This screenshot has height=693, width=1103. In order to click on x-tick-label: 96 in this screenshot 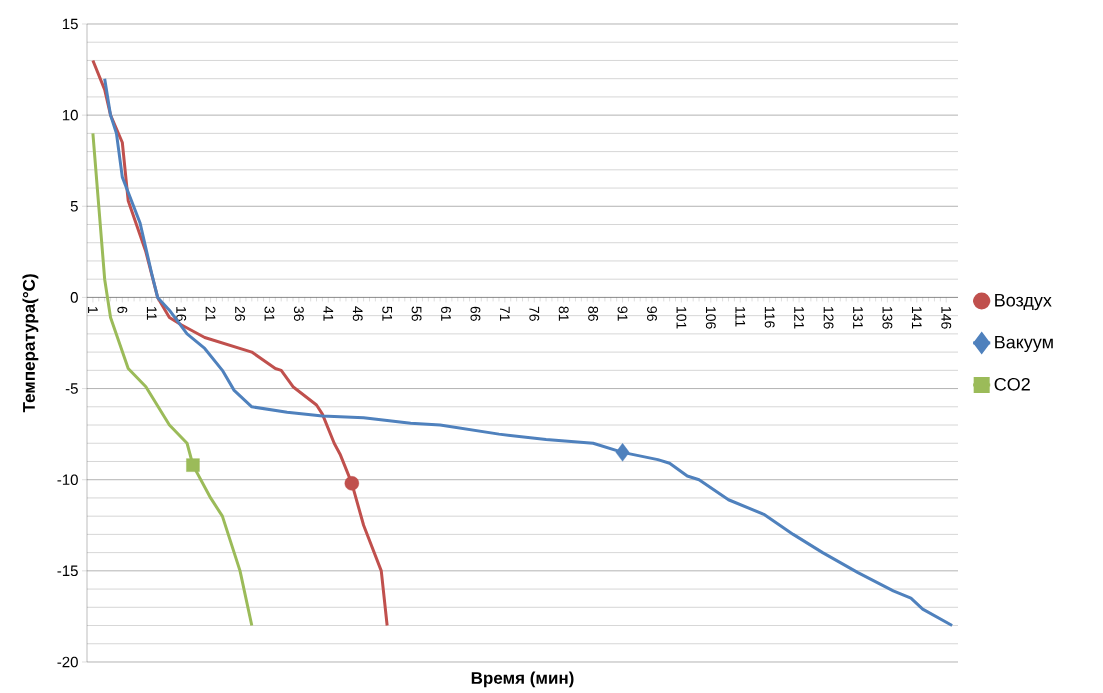, I will do `click(652, 313)`.